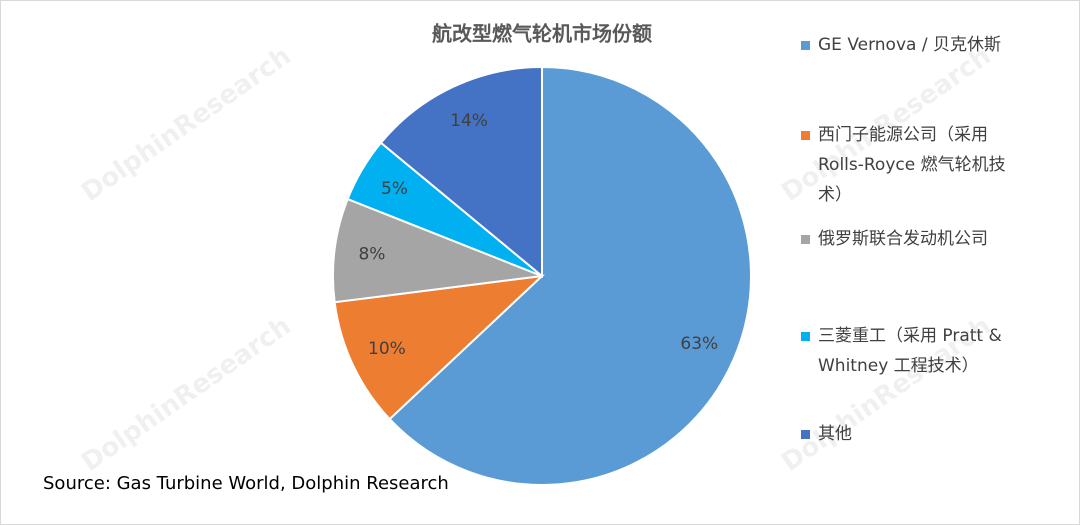 The image size is (1080, 525). Describe the element at coordinates (394, 189) in the screenshot. I see `data-label: 5%` at that location.